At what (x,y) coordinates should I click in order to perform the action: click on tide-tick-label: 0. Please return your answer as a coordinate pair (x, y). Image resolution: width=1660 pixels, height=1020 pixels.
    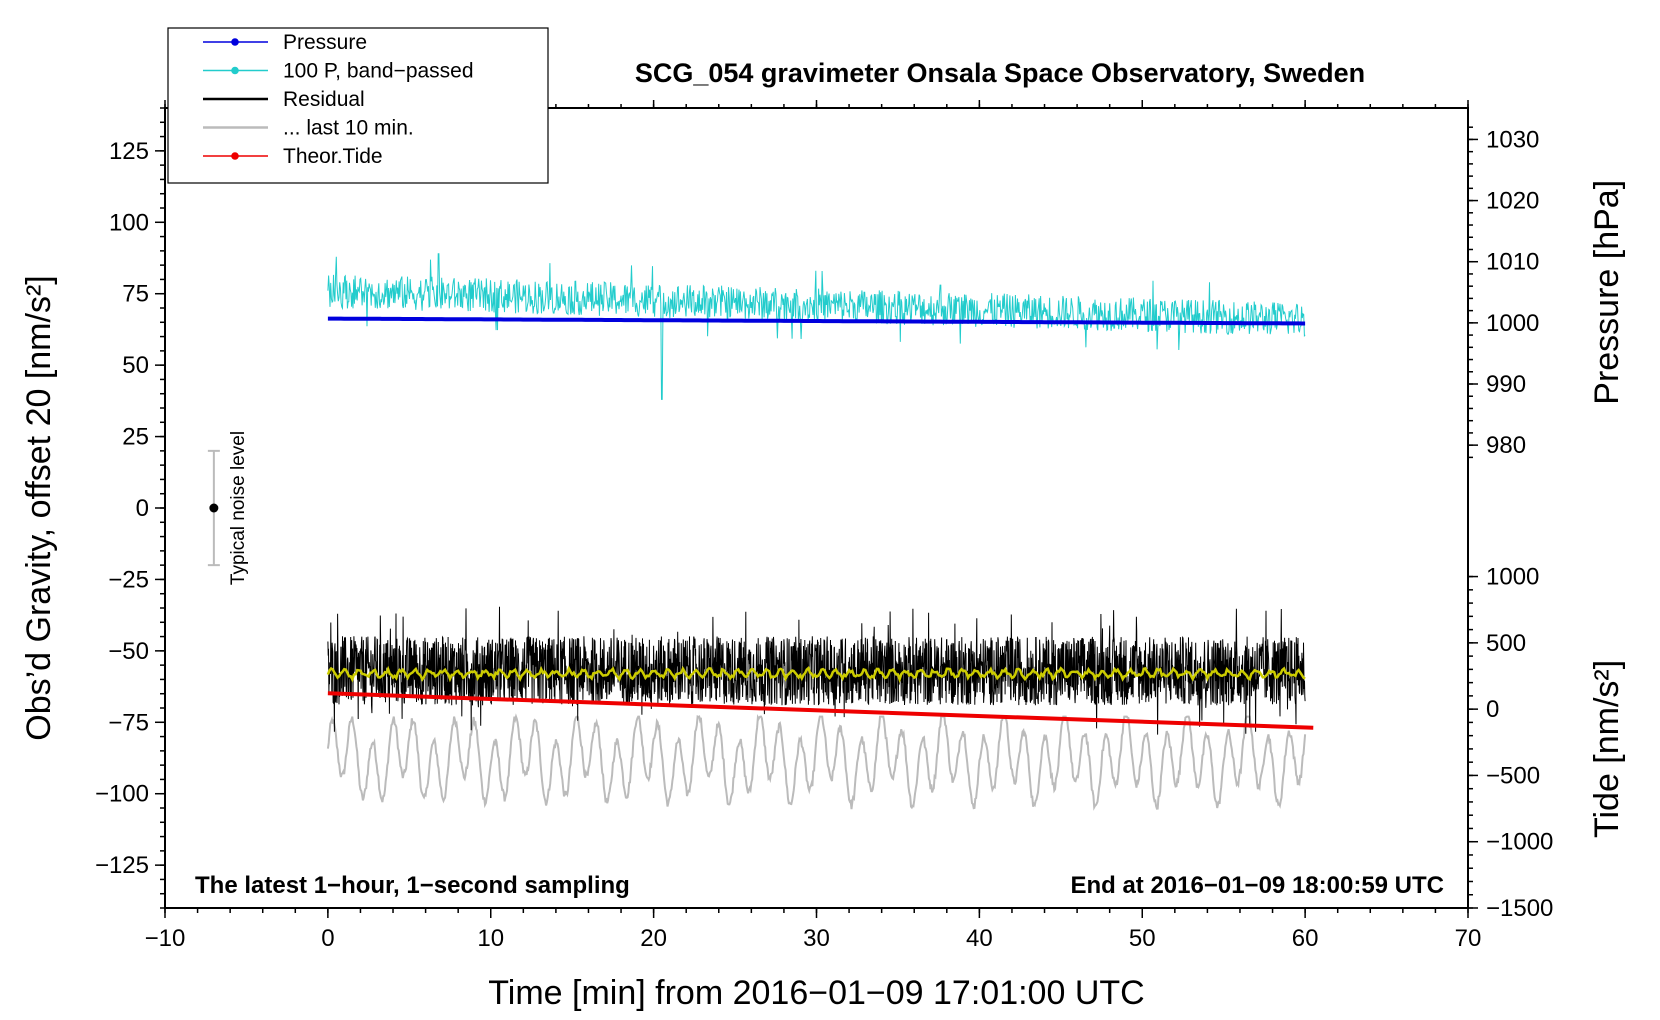
    Looking at the image, I should click on (1492, 709).